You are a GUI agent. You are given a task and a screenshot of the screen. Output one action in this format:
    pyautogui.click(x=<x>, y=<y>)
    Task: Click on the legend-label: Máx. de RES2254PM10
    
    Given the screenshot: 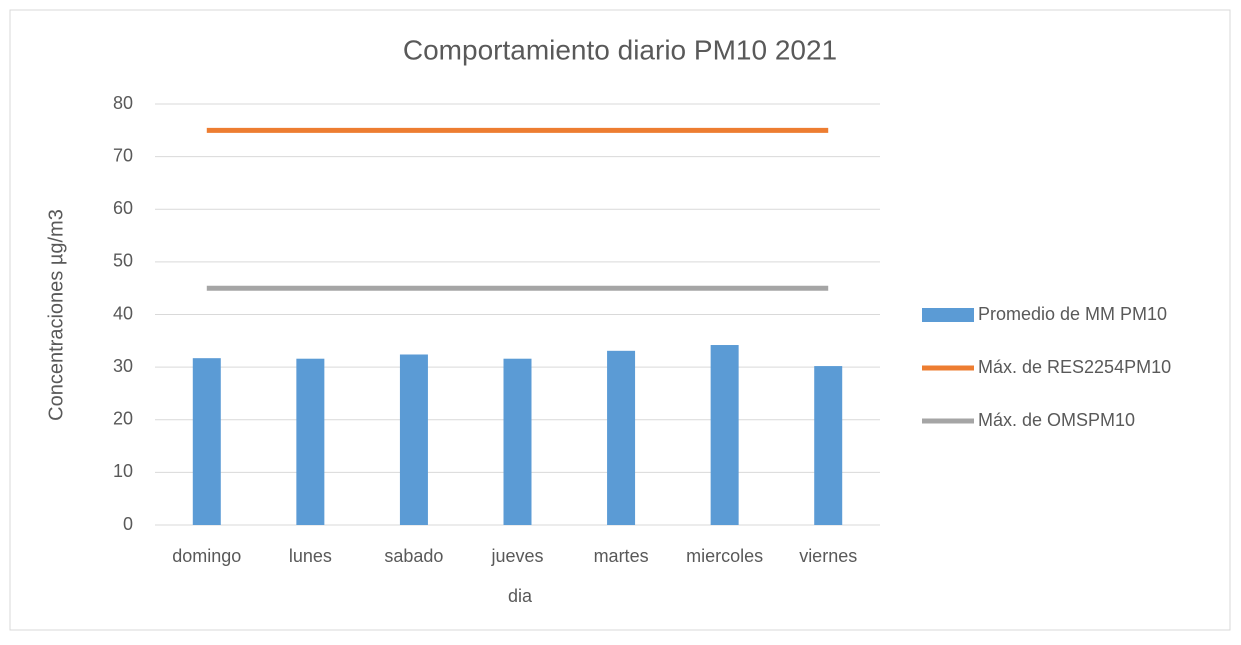 What is the action you would take?
    pyautogui.click(x=1074, y=367)
    